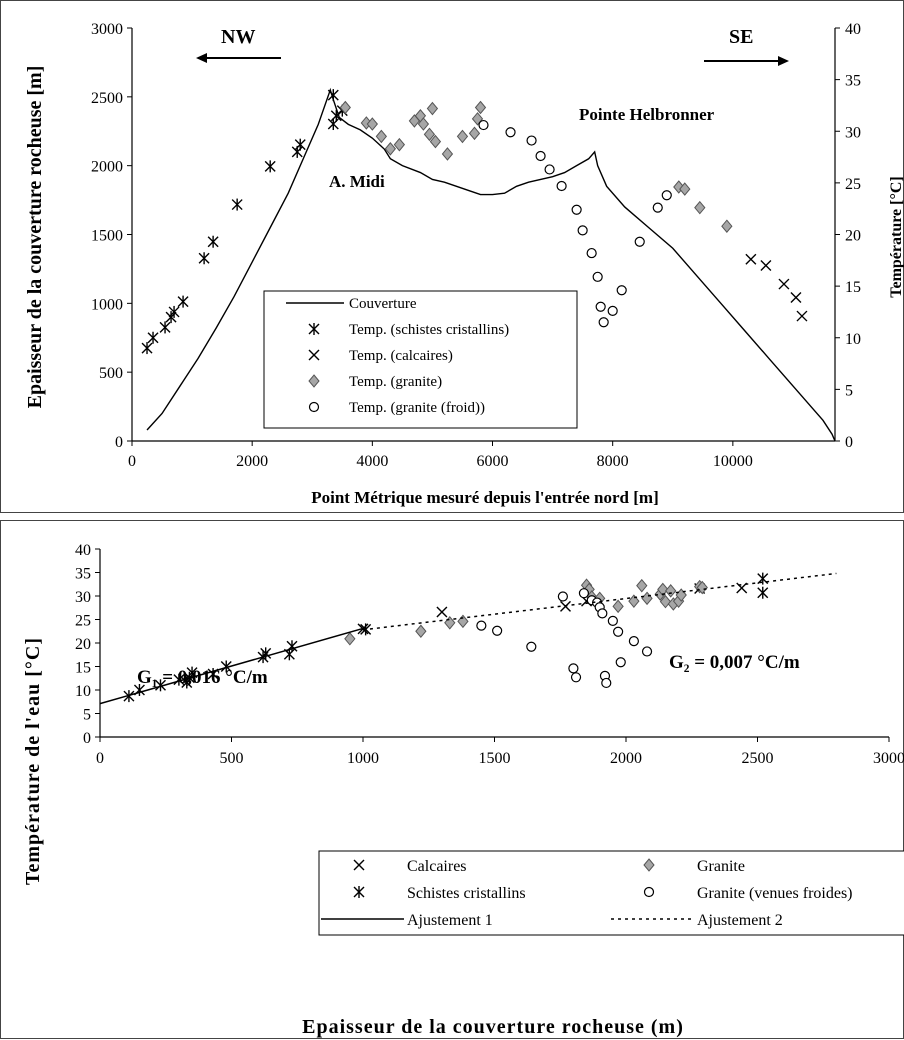 The height and width of the screenshot is (1040, 904). What do you see at coordinates (202, 677) in the screenshot?
I see `annotation-gradient-1: G₁ = 0,016 °C/m` at bounding box center [202, 677].